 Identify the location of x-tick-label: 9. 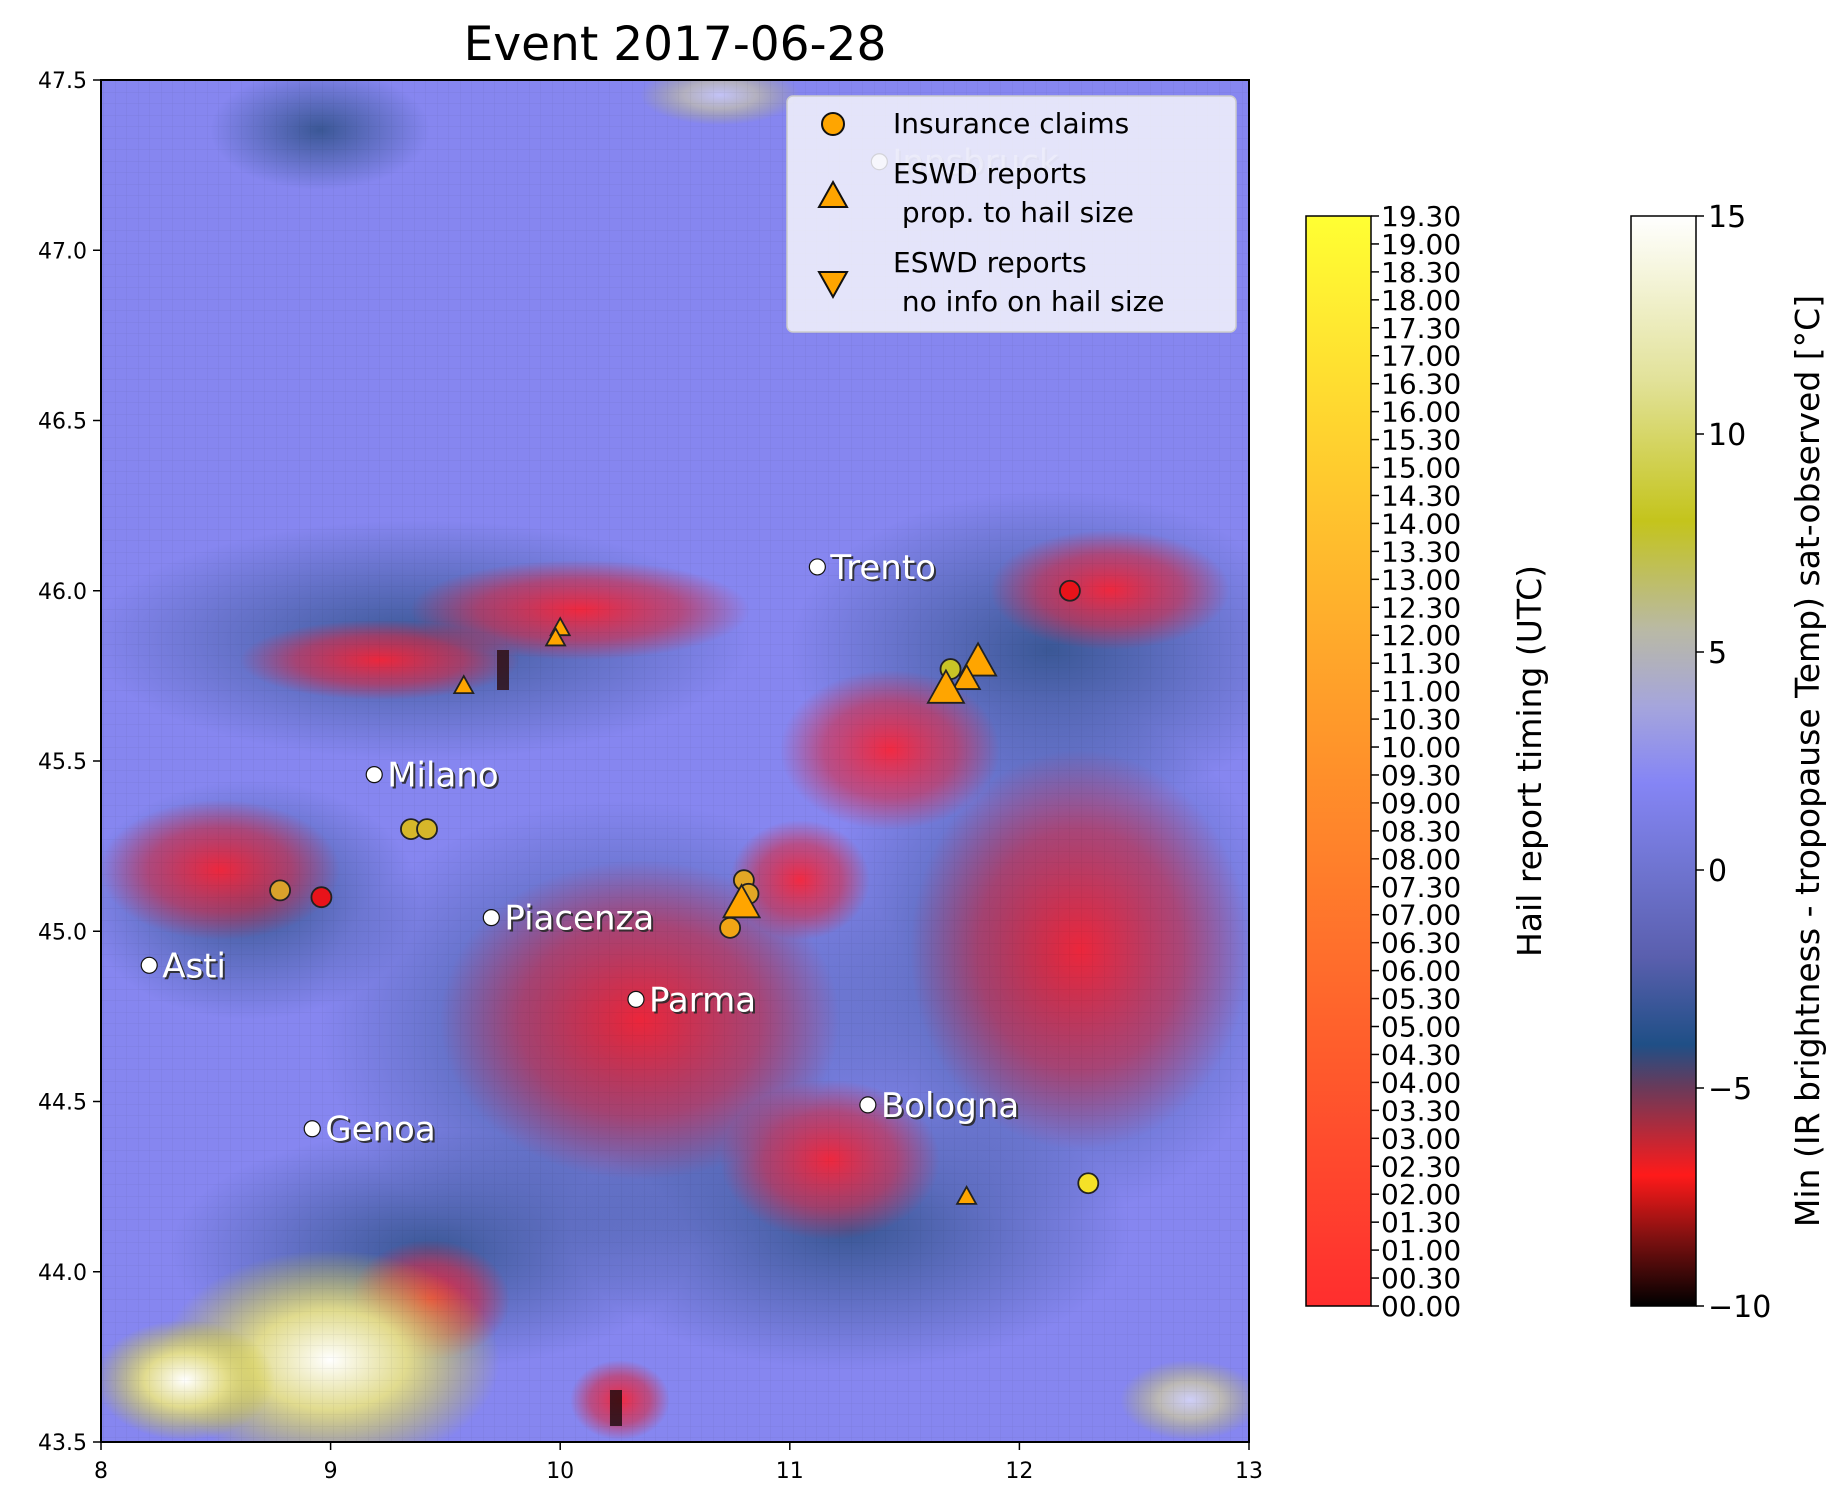
(331, 1471).